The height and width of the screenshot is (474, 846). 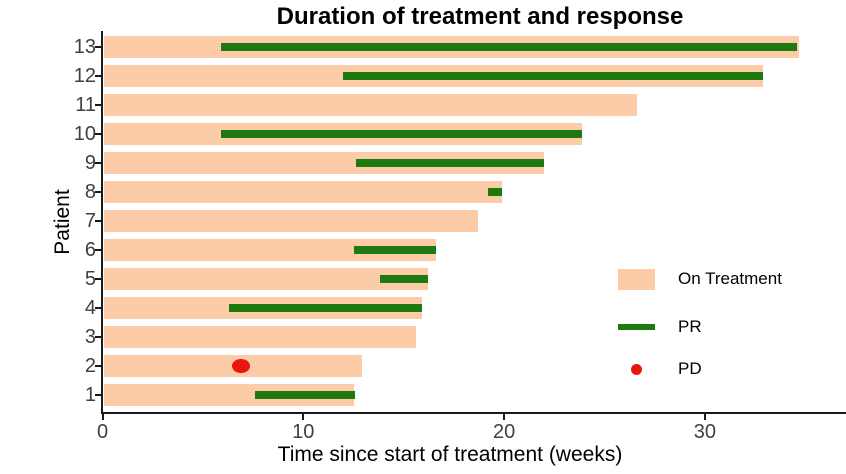 What do you see at coordinates (90, 249) in the screenshot?
I see `y-tick-label: 6` at bounding box center [90, 249].